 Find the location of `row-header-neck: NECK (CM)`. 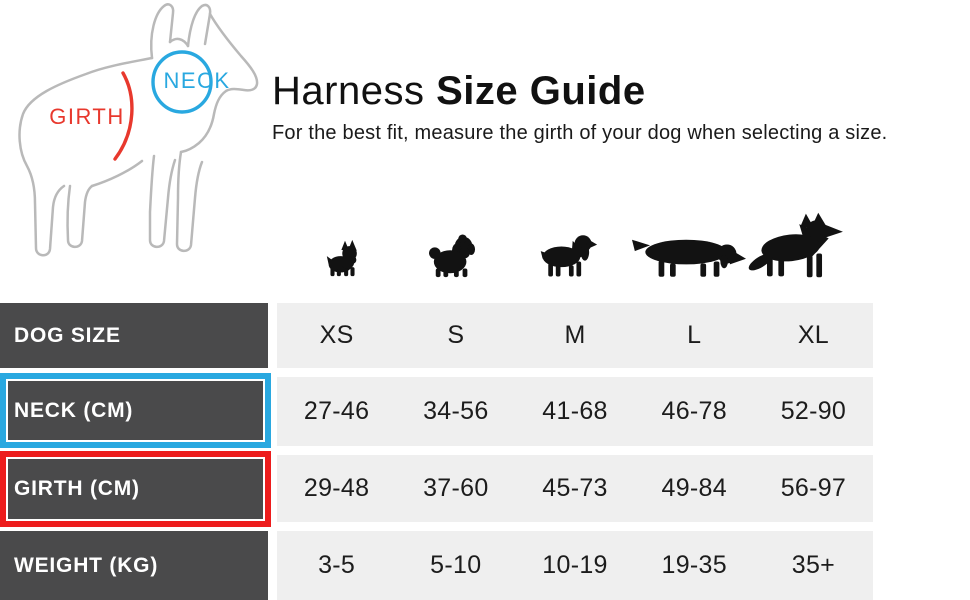

row-header-neck: NECK (CM) is located at coordinates (135, 410).